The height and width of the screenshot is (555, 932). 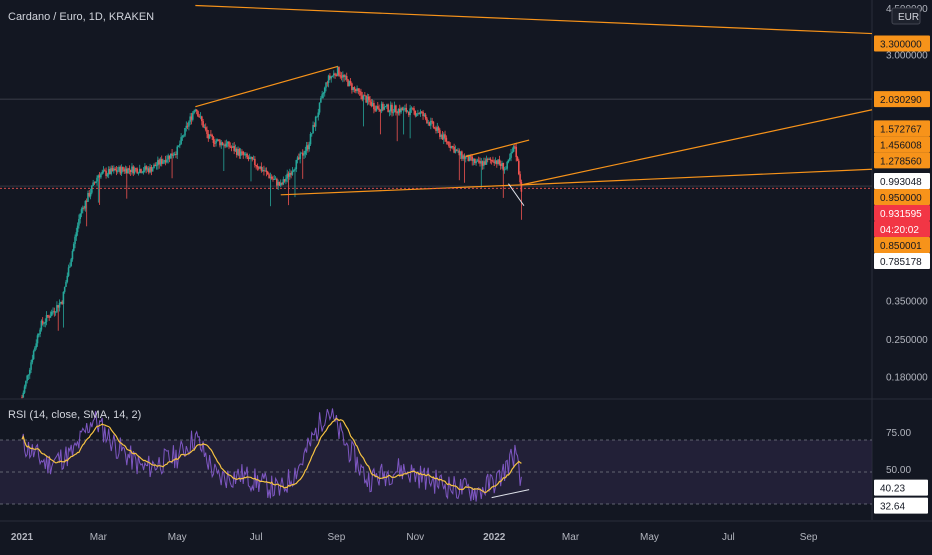 I want to click on price-badge-label: 0.850001, so click(x=901, y=246).